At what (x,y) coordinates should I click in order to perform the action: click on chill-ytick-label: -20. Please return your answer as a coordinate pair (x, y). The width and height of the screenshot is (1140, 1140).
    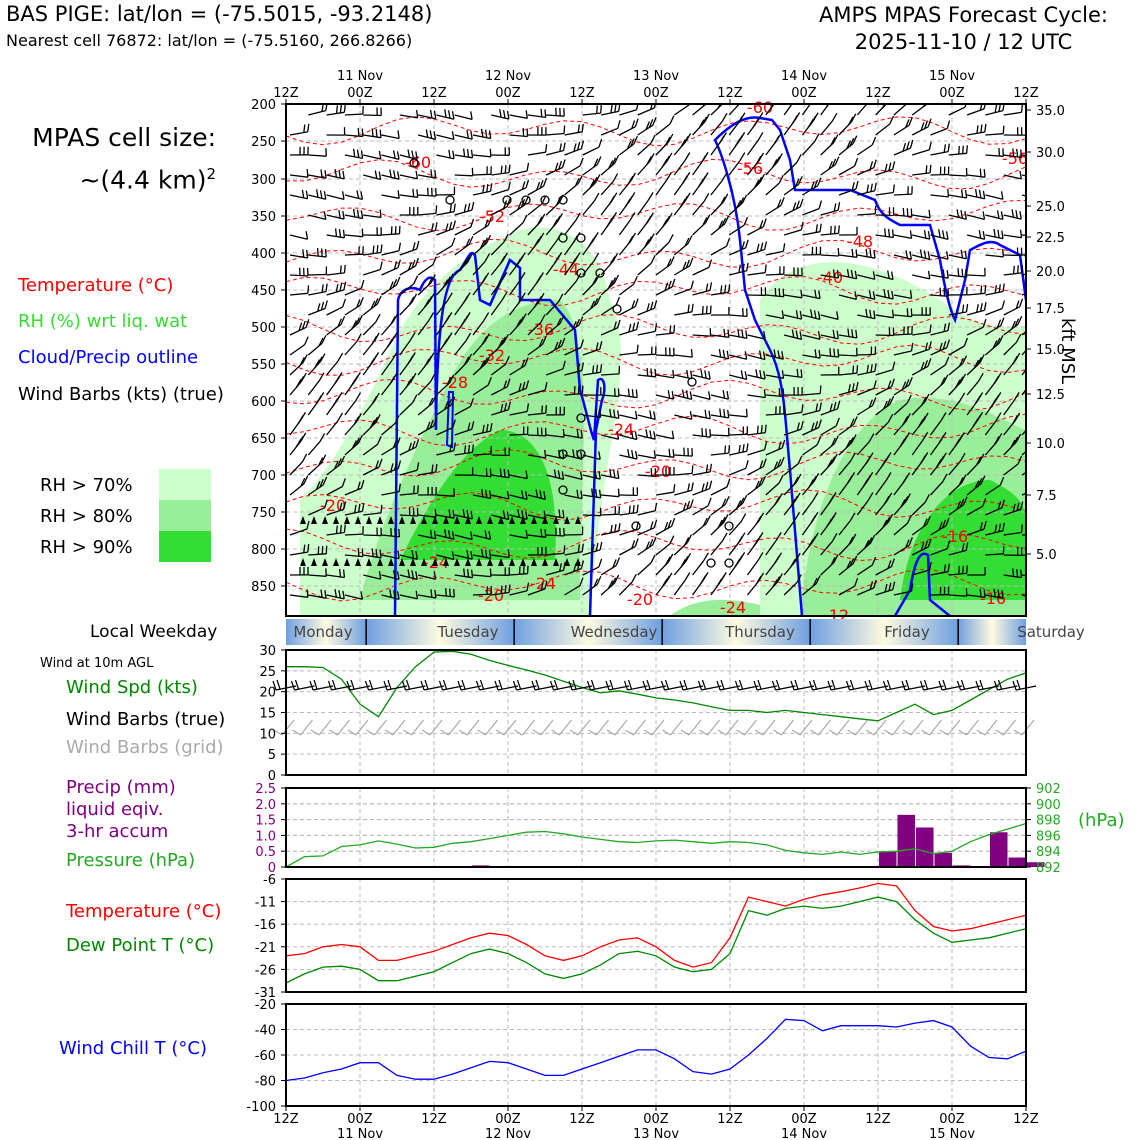
    Looking at the image, I should click on (265, 1005).